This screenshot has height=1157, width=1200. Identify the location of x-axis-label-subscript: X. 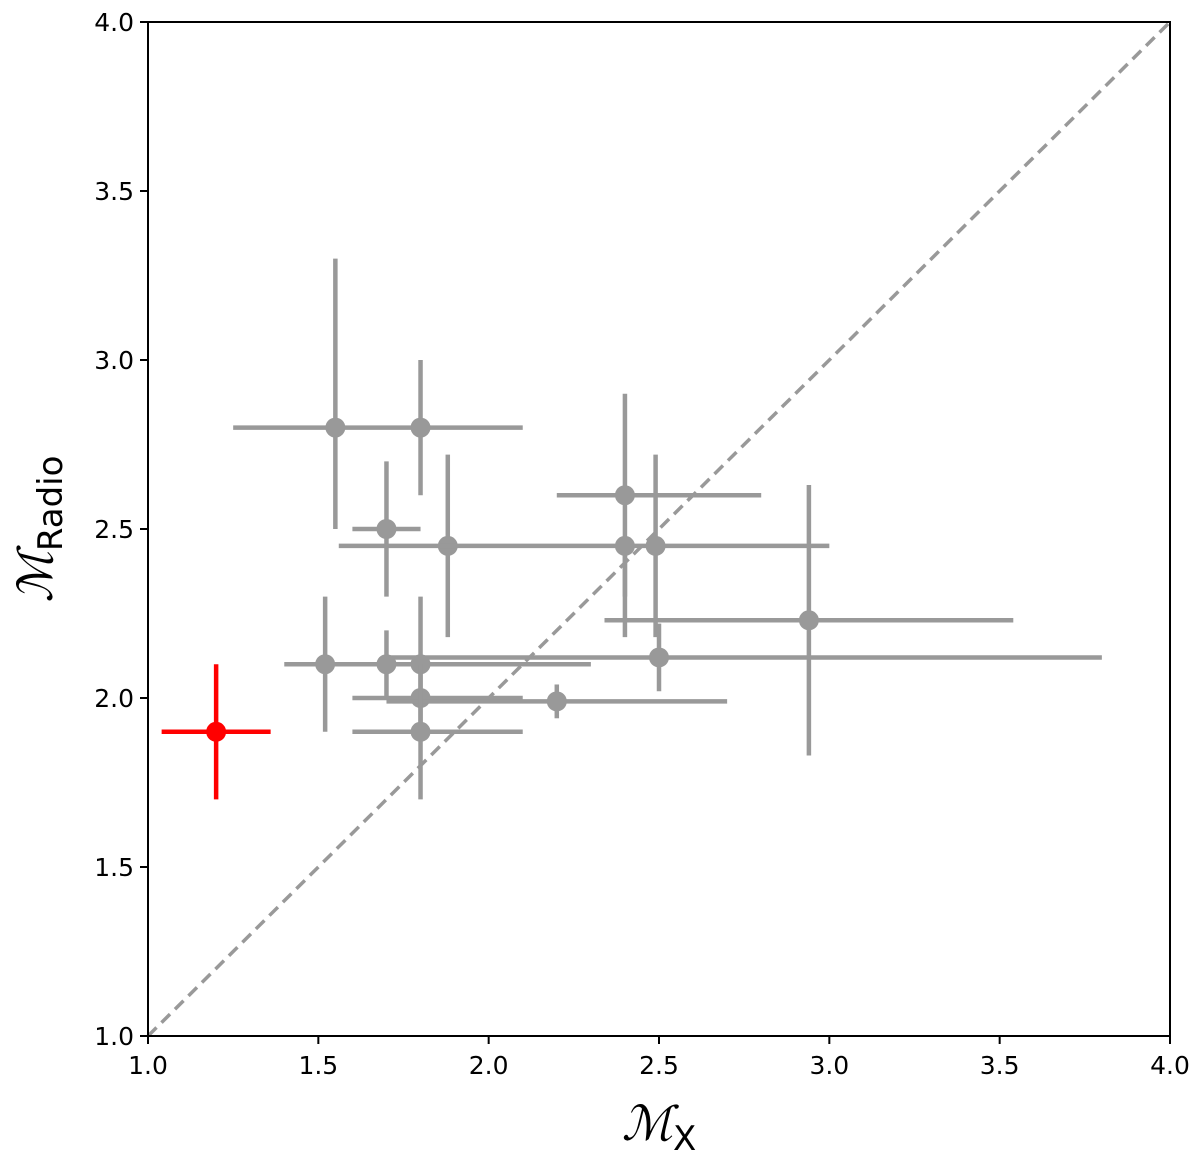
(684, 1138).